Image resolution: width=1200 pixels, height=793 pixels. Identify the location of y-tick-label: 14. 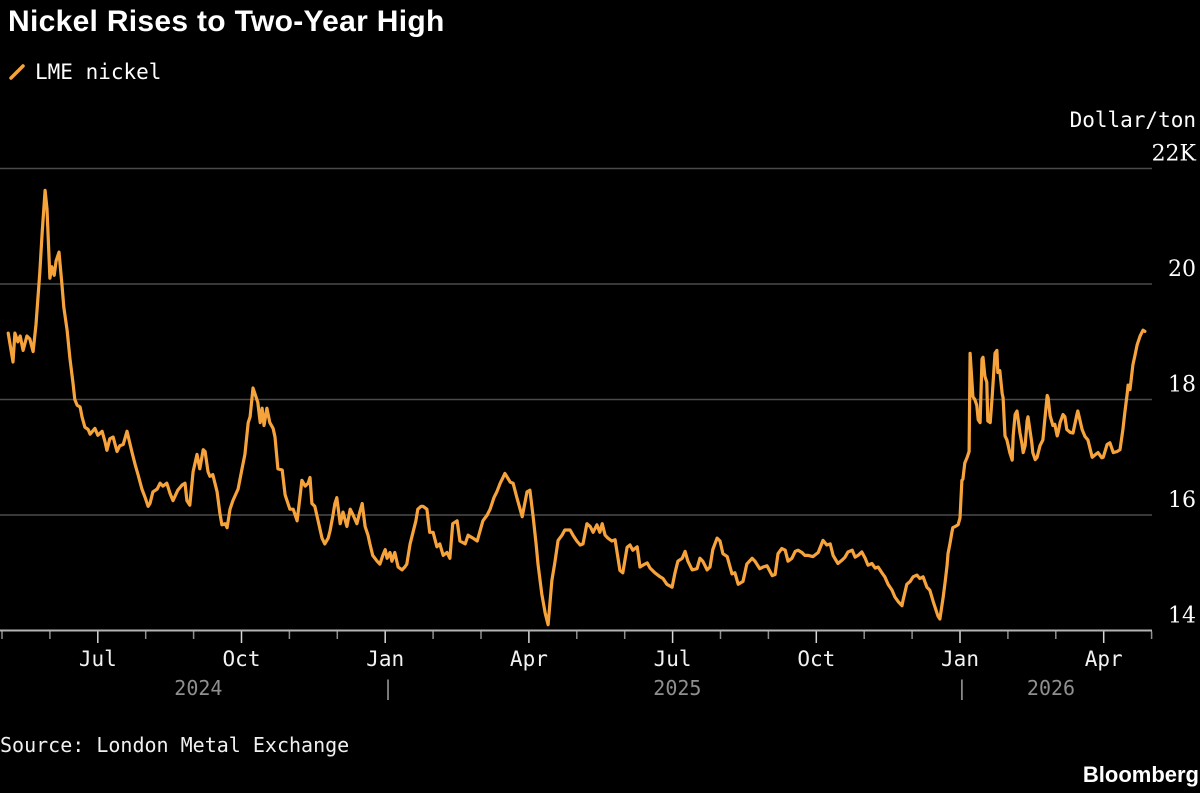
(1182, 616).